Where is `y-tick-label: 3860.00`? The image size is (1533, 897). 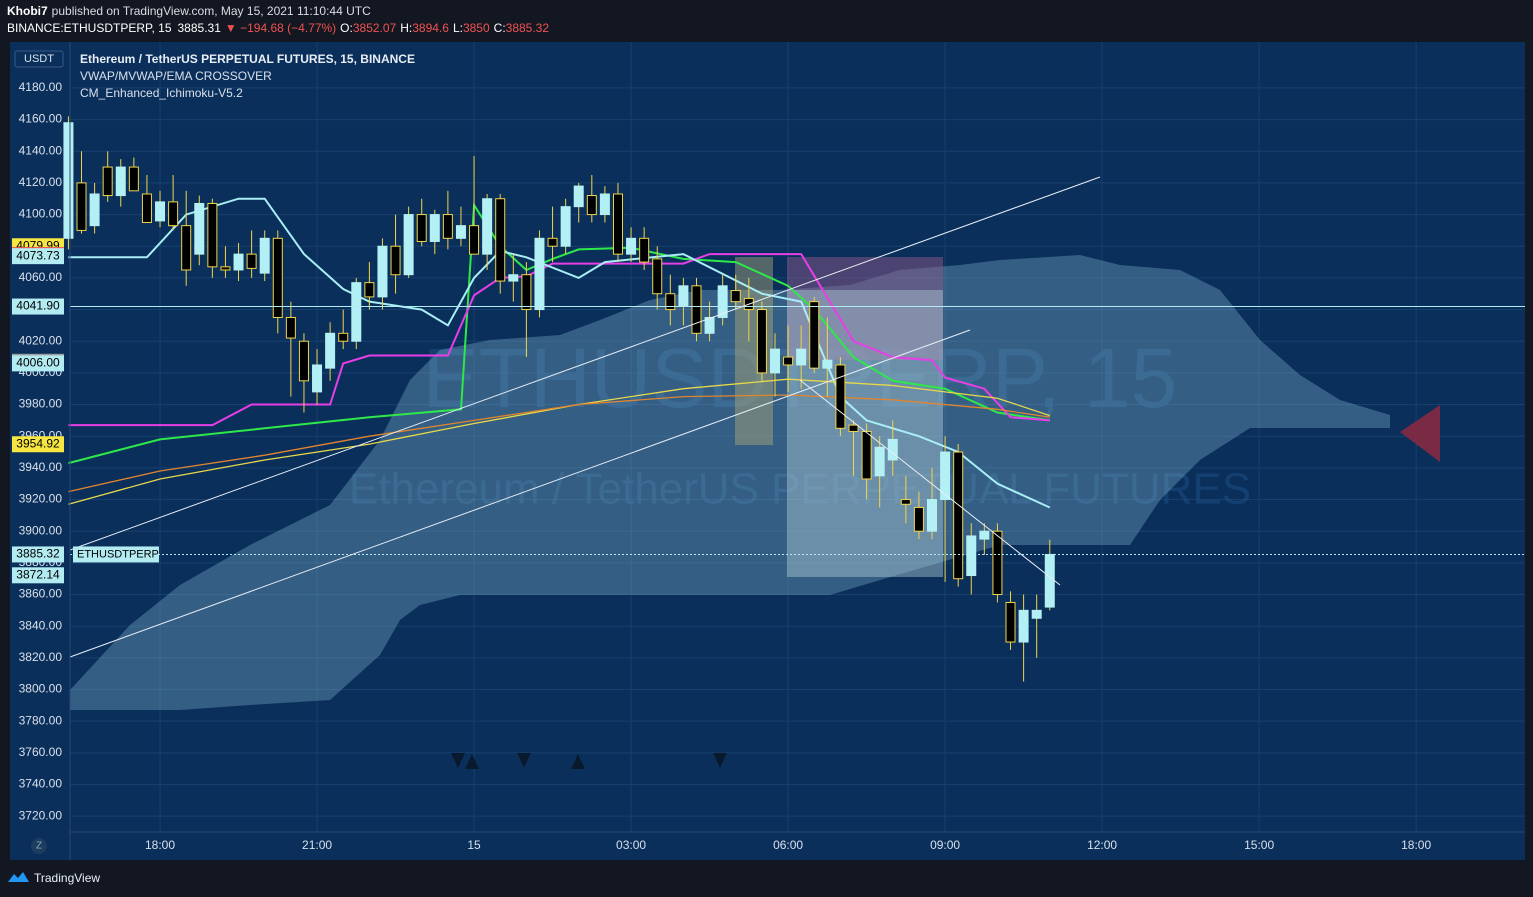
y-tick-label: 3860.00 is located at coordinates (41, 594).